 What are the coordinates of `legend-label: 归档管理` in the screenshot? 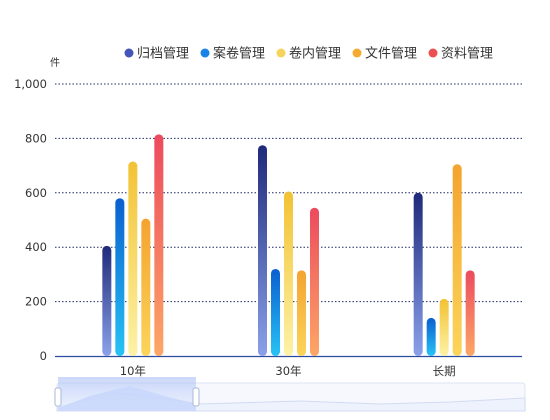 It's located at (163, 54).